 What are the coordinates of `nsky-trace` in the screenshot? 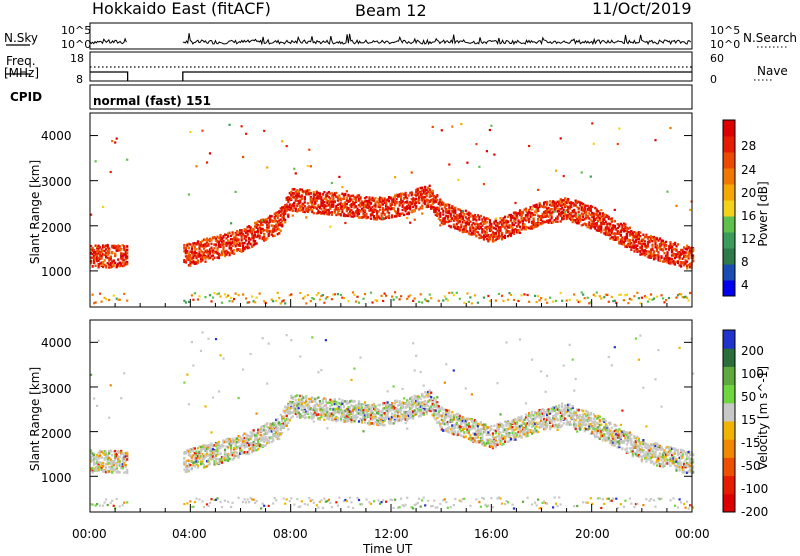 It's located at (437, 38).